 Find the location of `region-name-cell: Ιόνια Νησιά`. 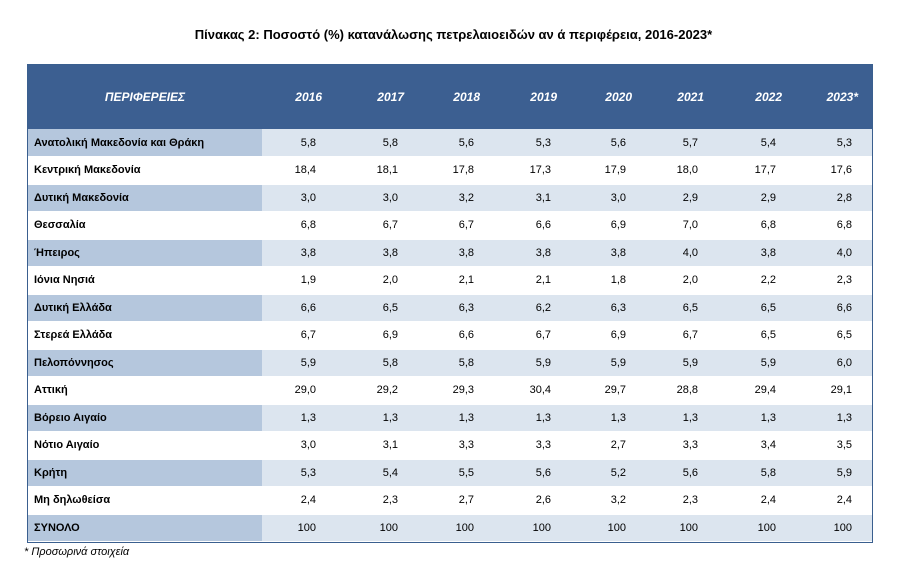

region-name-cell: Ιόνια Νησιά is located at coordinates (145, 280).